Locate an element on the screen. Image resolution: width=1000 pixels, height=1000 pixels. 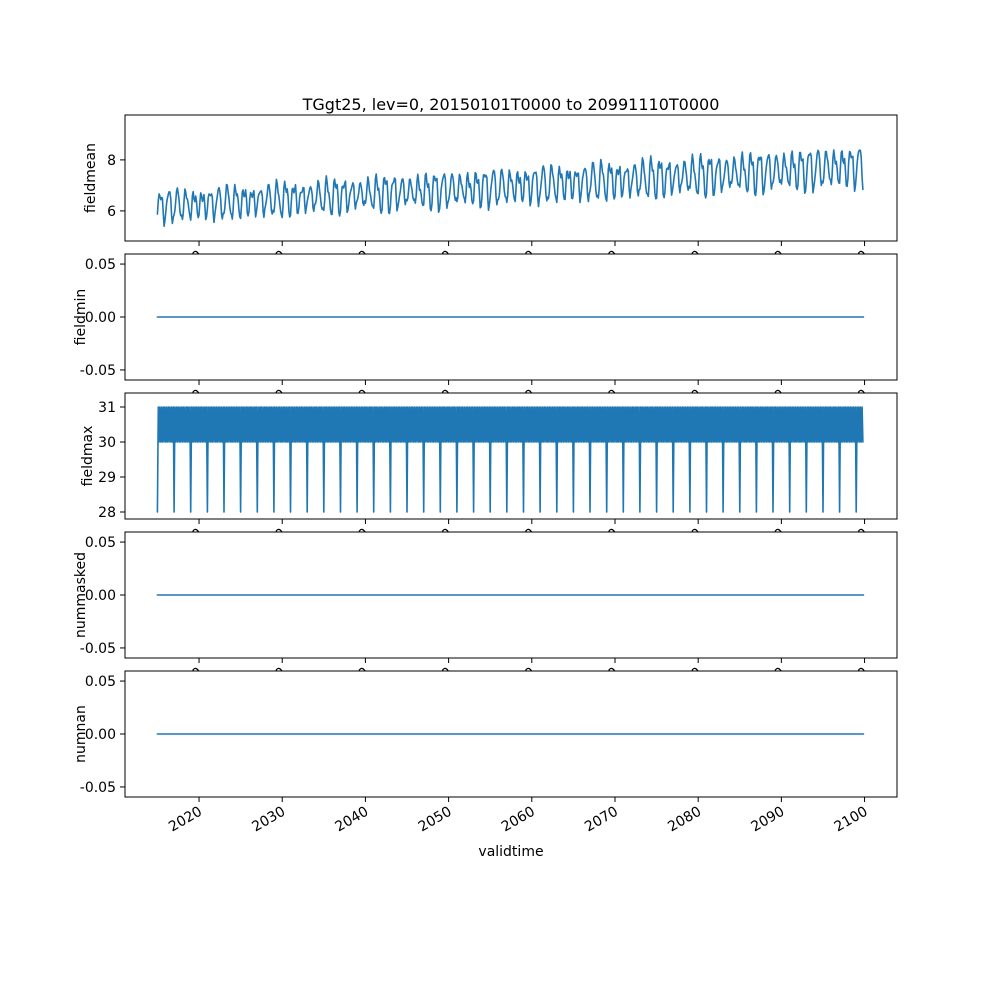
axes-frame-fieldmax is located at coordinates (511, 456).